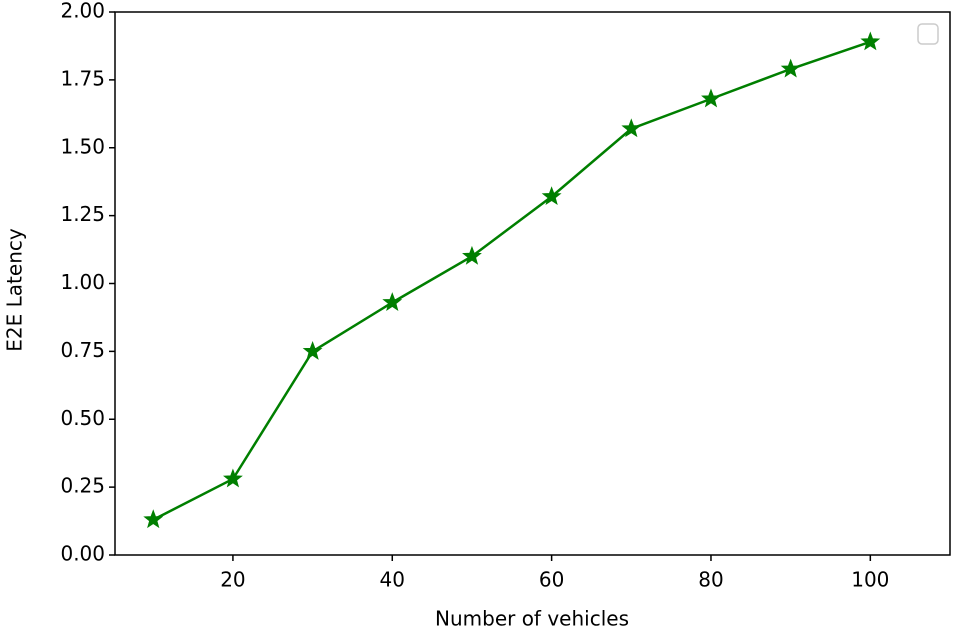 The height and width of the screenshot is (633, 955). I want to click on x-tick-label: 60, so click(551, 580).